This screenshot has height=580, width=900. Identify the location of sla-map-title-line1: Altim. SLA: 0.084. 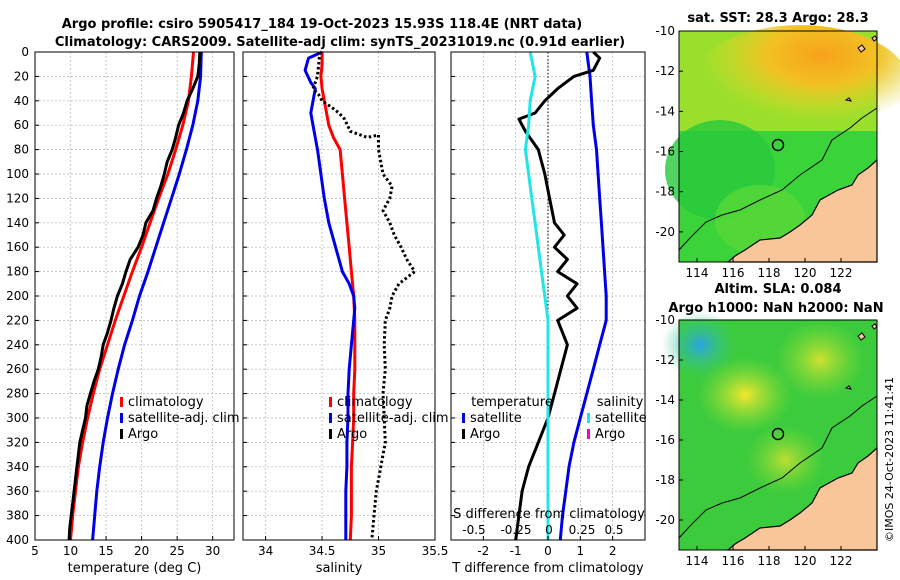
(778, 289).